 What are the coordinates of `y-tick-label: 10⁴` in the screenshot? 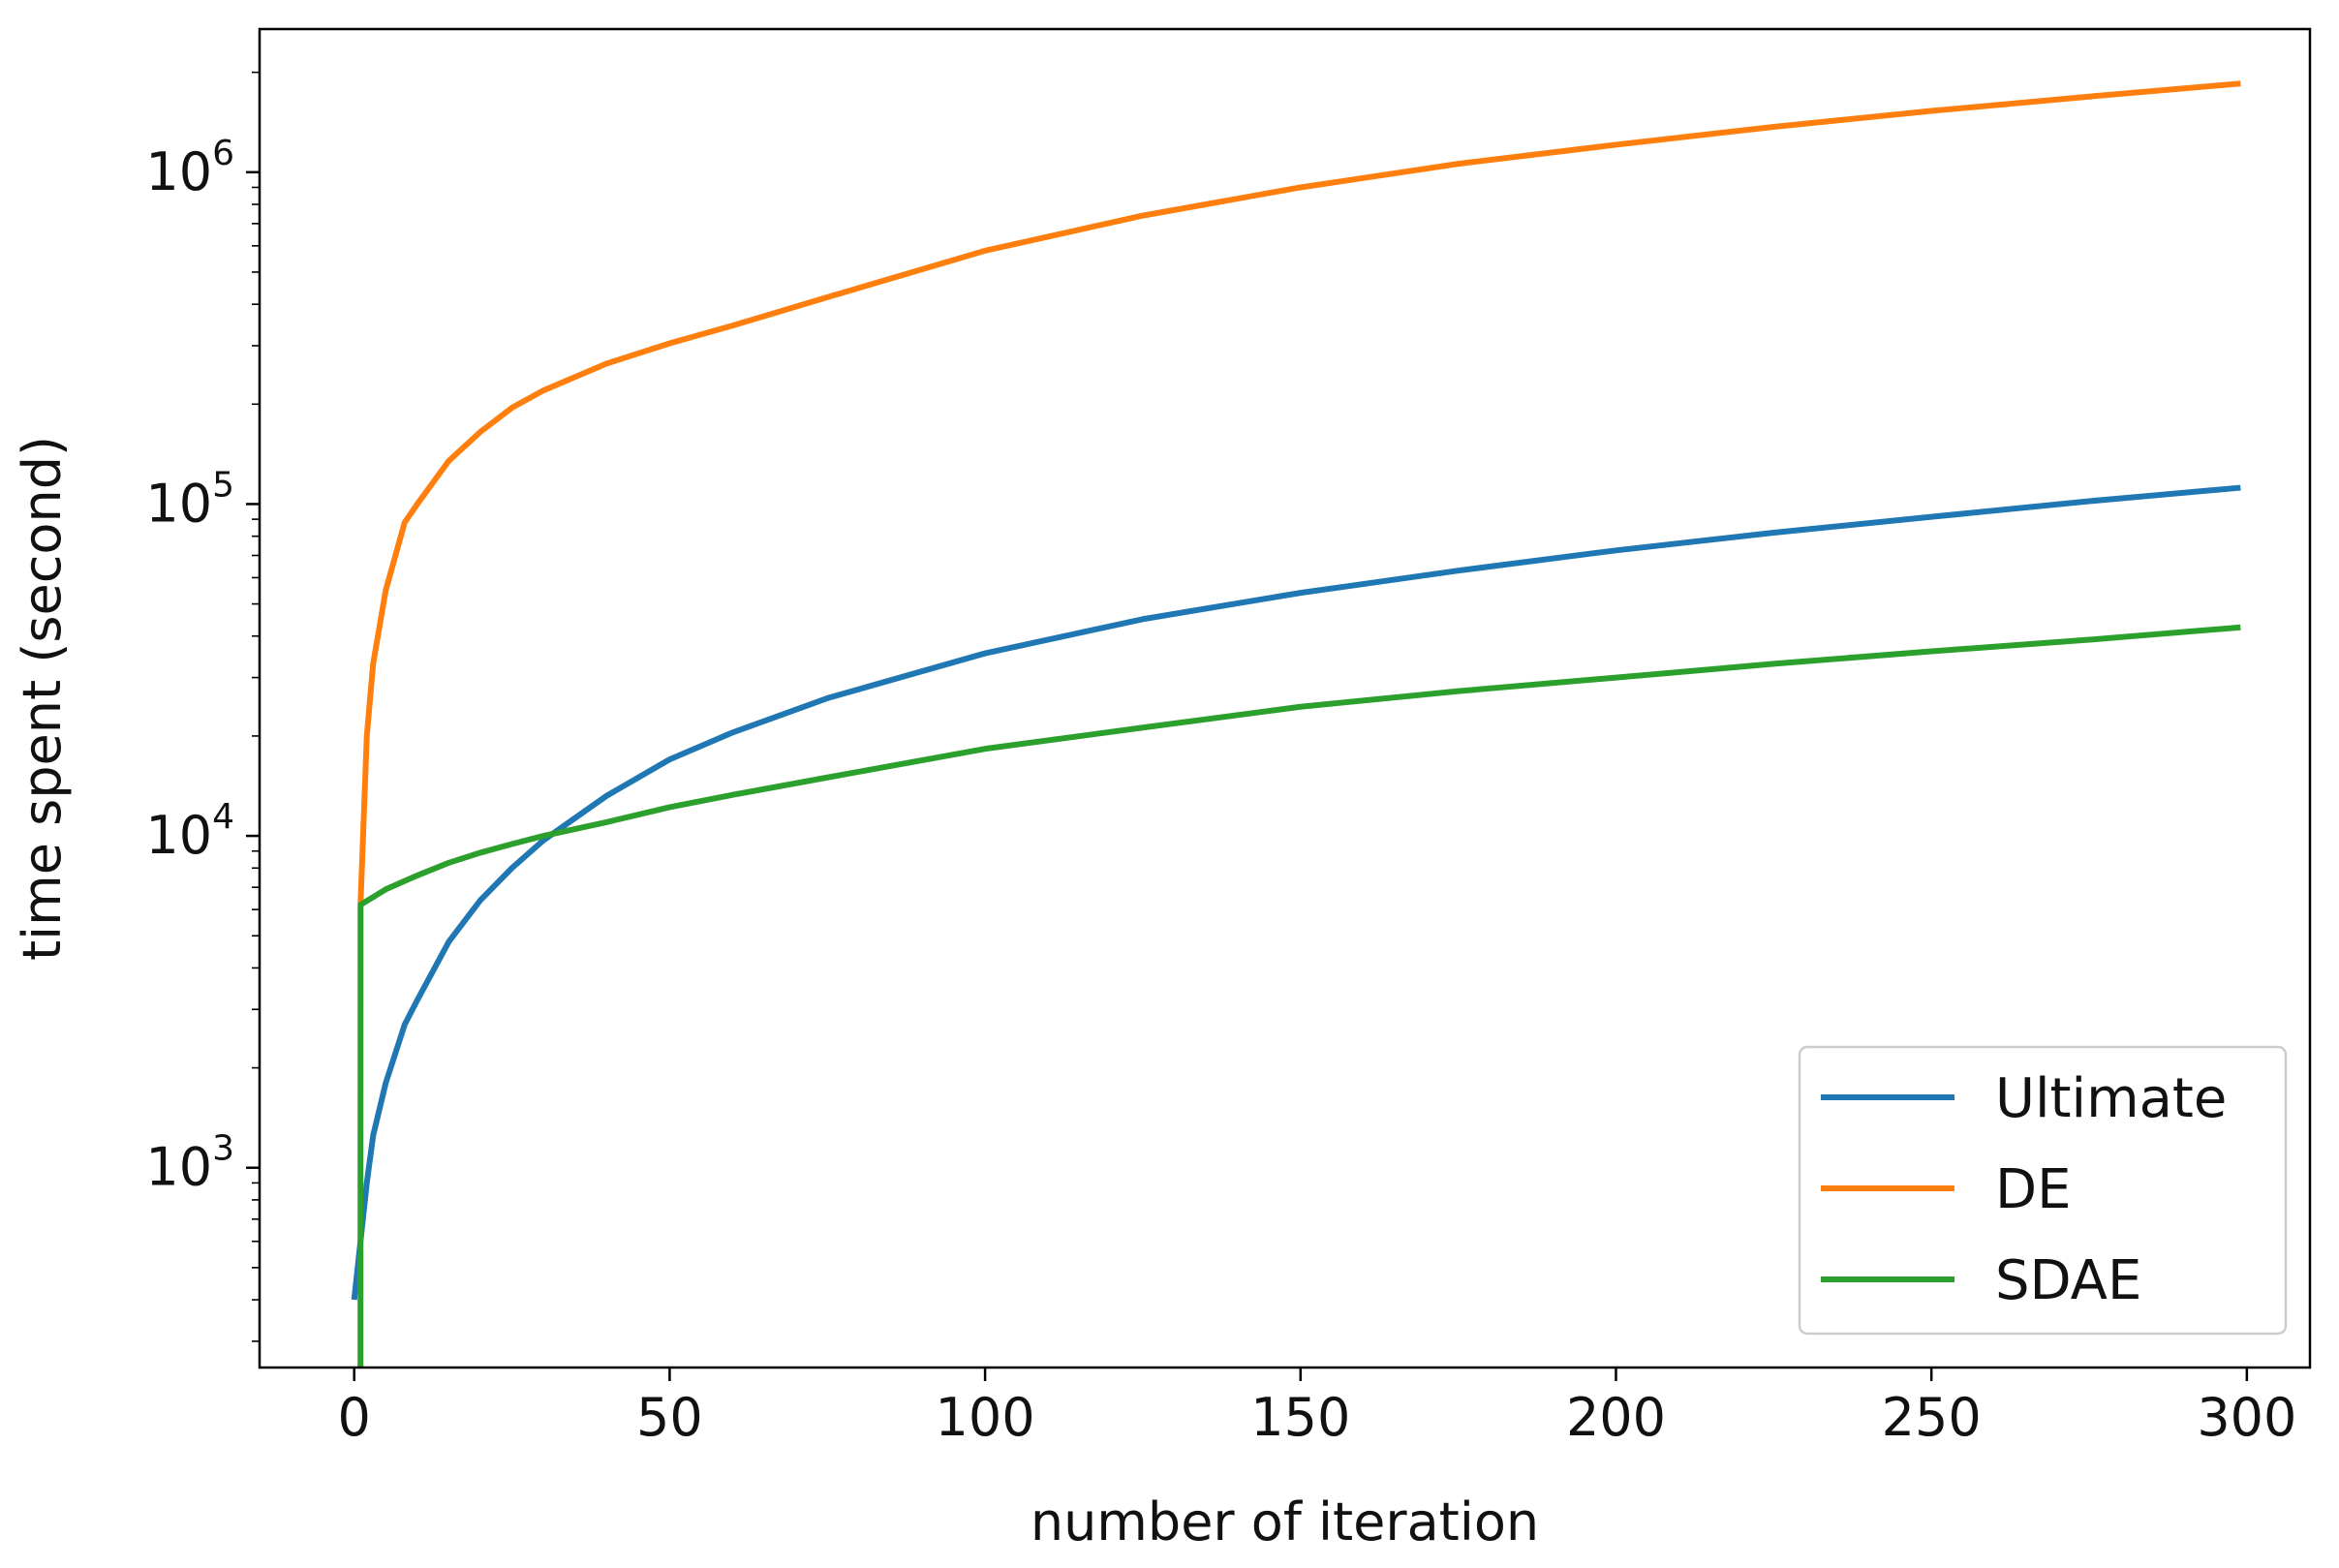 It's located at (189, 831).